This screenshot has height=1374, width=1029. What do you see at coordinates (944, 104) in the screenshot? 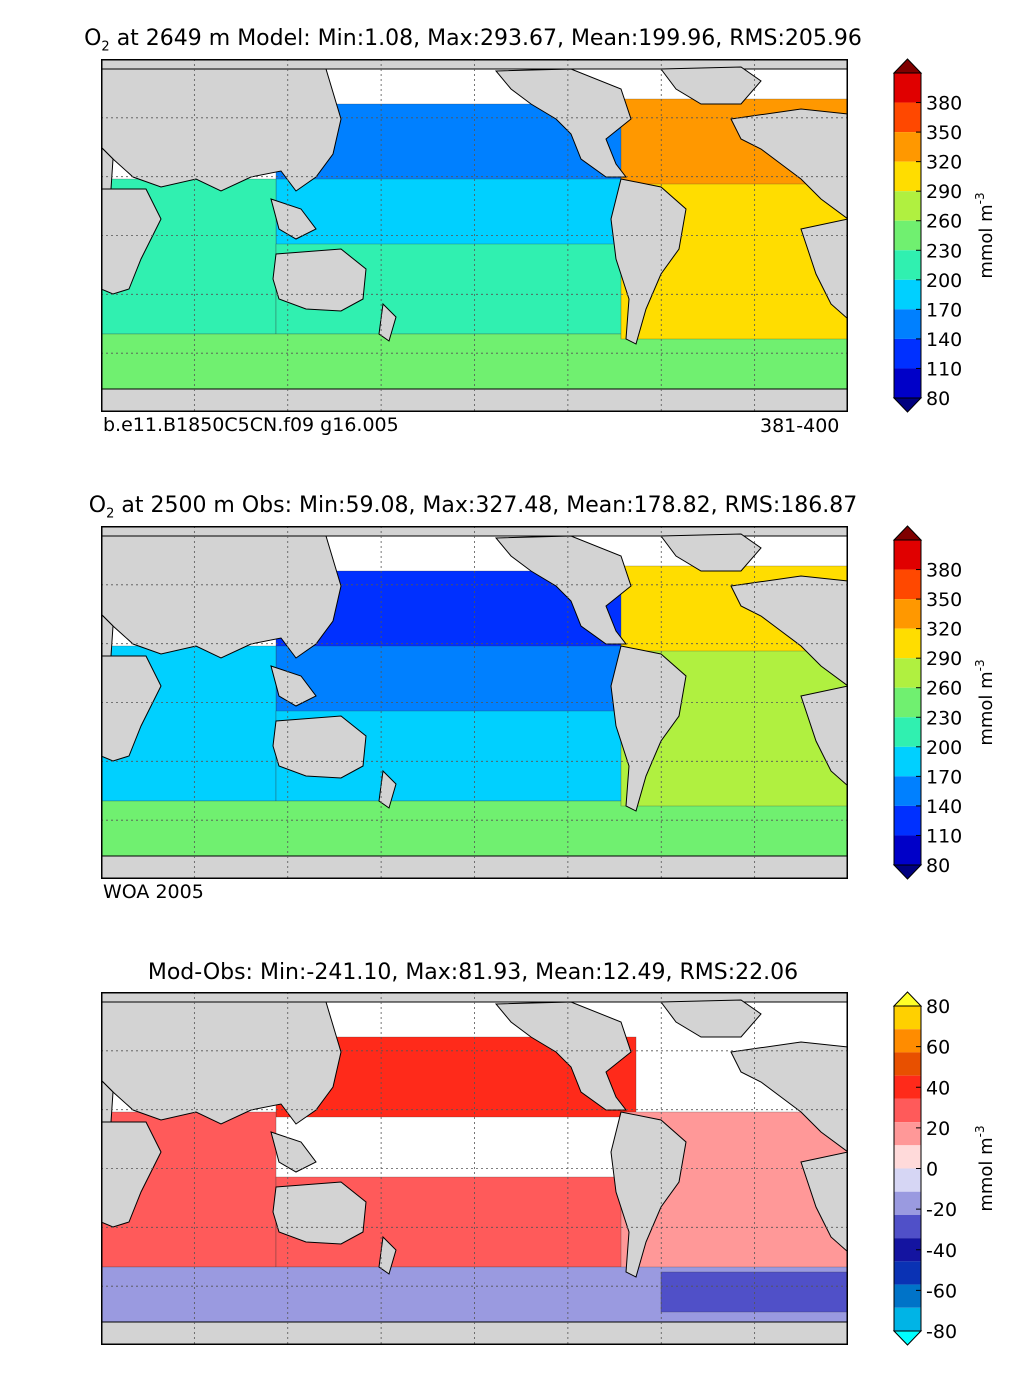
I see `colorbar-tick-label: 380` at bounding box center [944, 104].